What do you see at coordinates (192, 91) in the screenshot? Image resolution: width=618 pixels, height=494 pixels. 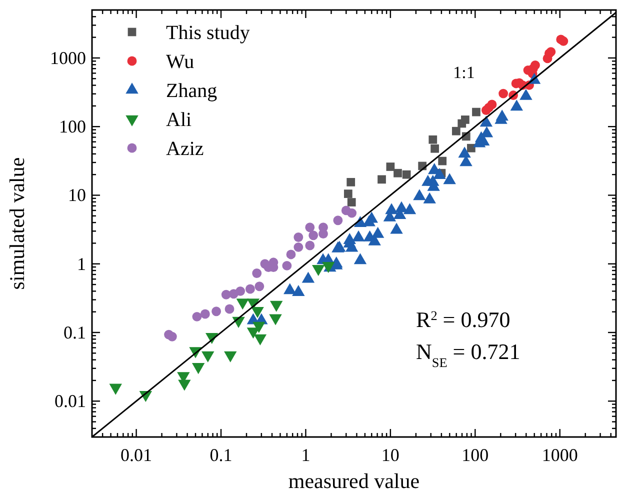 I see `legend-label: Zhang` at bounding box center [192, 91].